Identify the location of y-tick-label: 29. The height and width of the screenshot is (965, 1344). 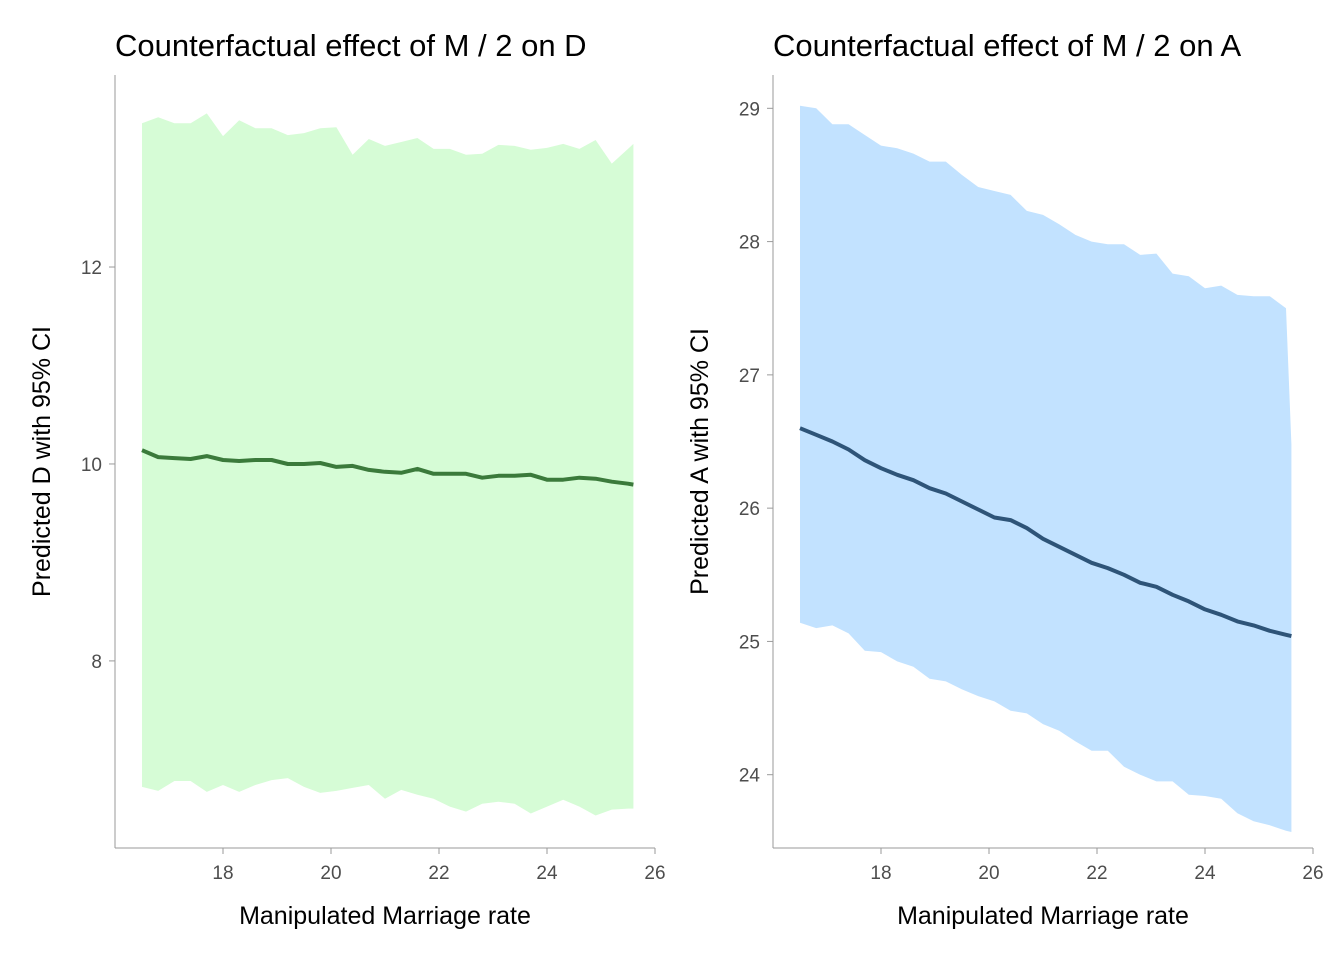
(749, 109).